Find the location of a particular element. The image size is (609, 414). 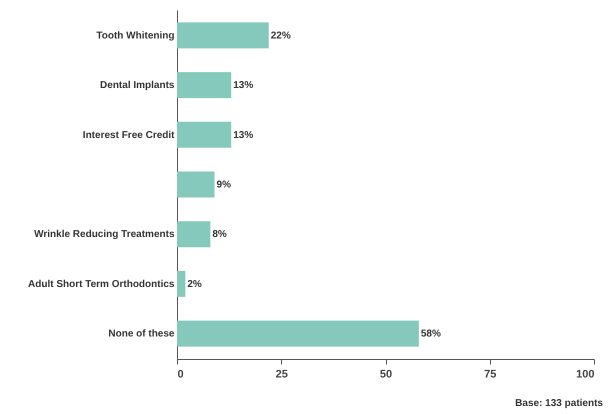

x-tick-label: 100 is located at coordinates (585, 374).